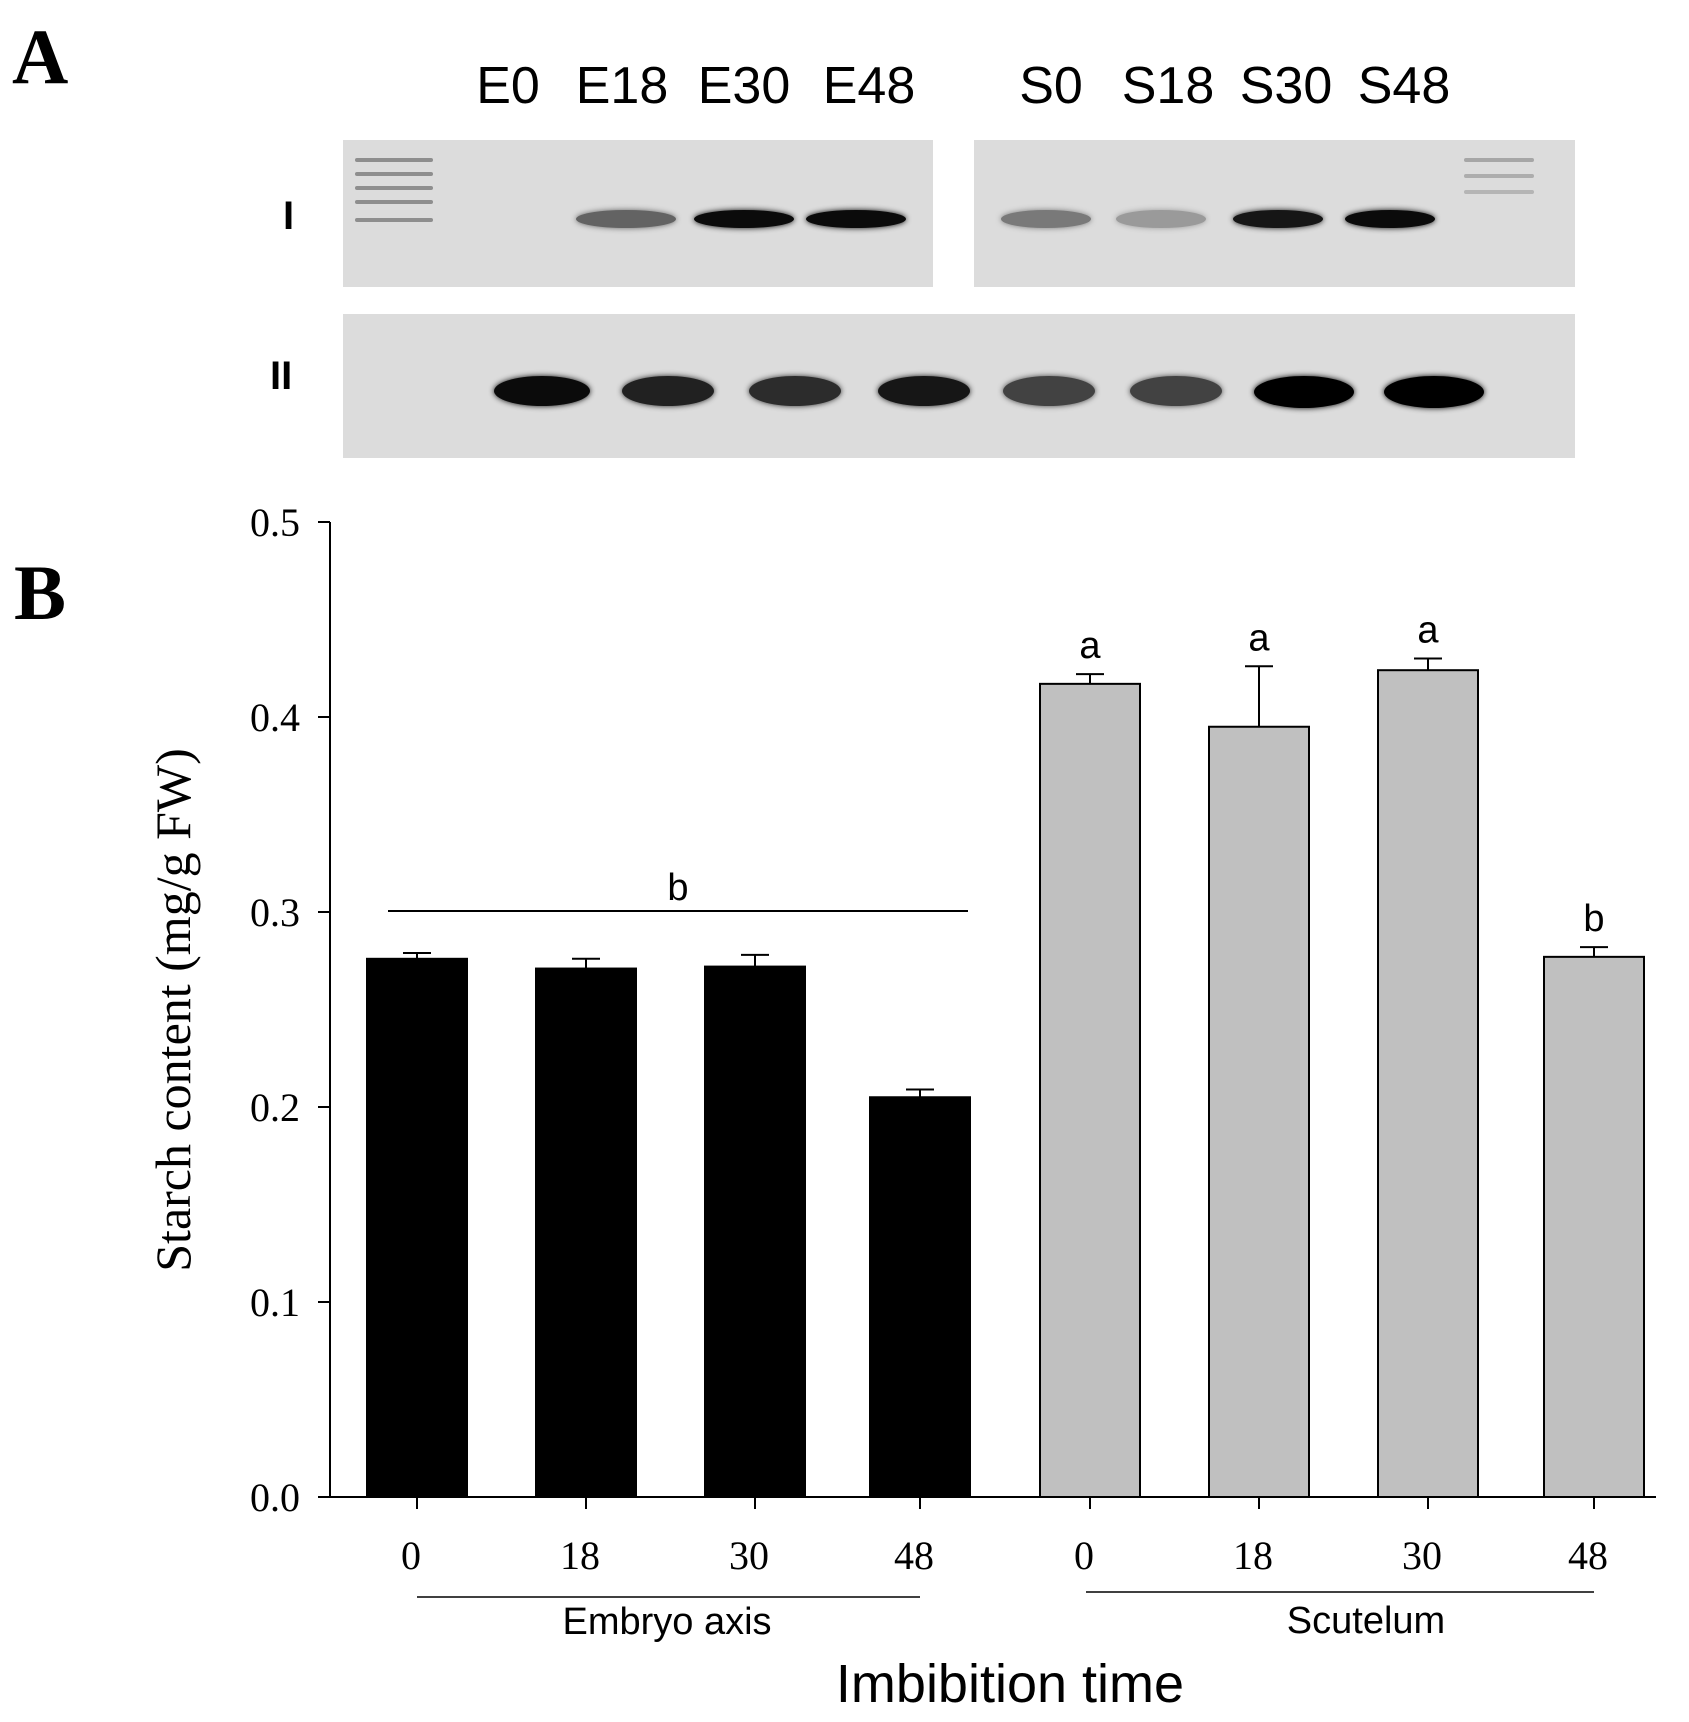 Image resolution: width=1689 pixels, height=1722 pixels. Describe the element at coordinates (40, 592) in the screenshot. I see `panel-b-letter: B` at that location.